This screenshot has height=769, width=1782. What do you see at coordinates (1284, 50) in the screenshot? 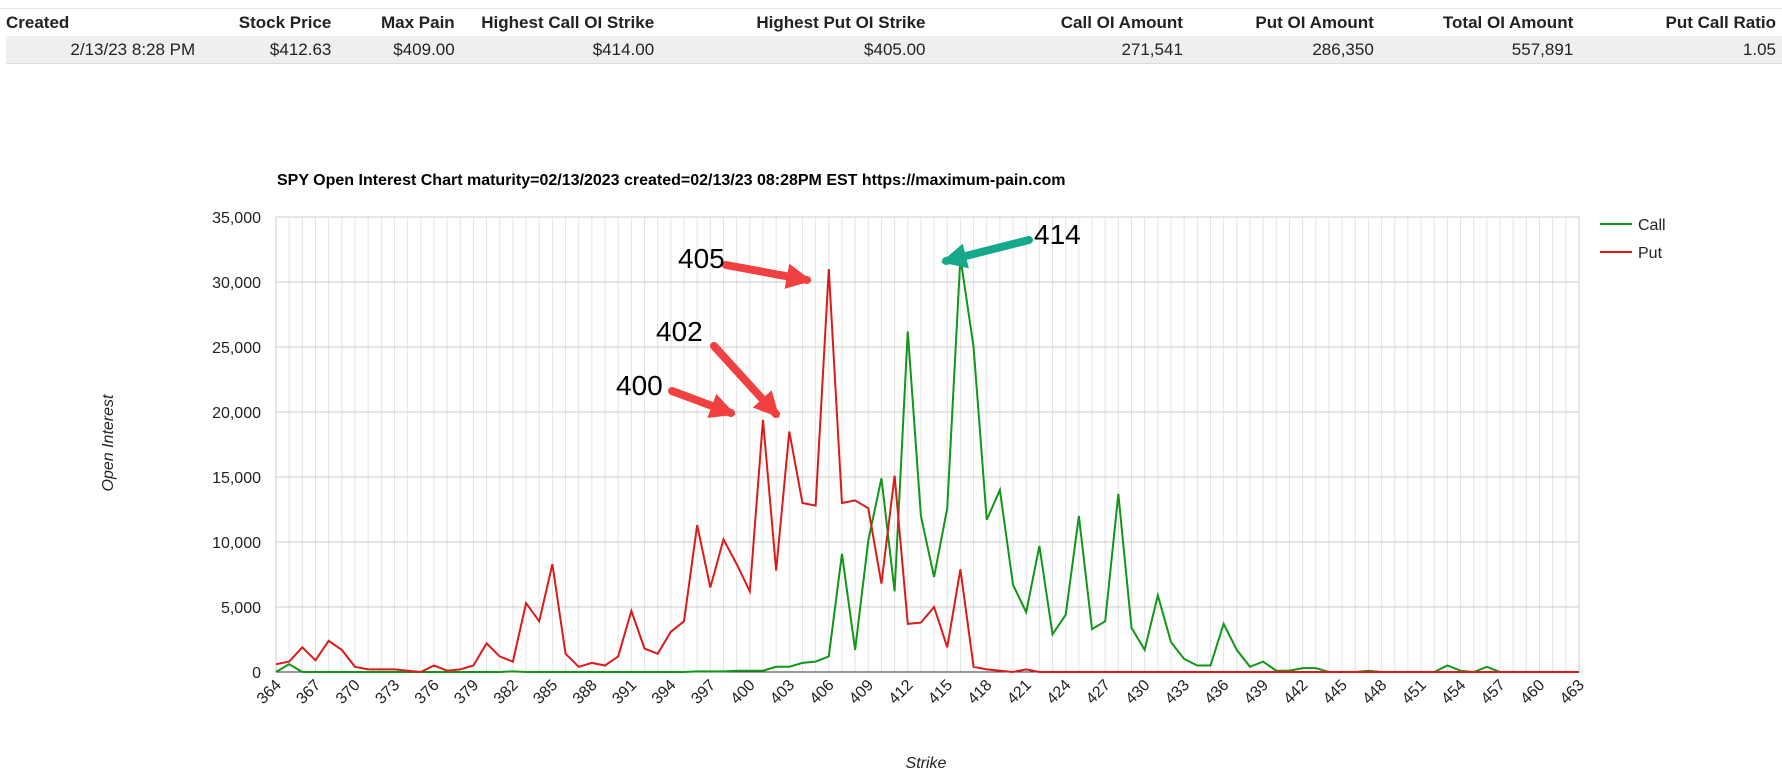
I see `cell-put-oi-amount: 286,350` at bounding box center [1284, 50].